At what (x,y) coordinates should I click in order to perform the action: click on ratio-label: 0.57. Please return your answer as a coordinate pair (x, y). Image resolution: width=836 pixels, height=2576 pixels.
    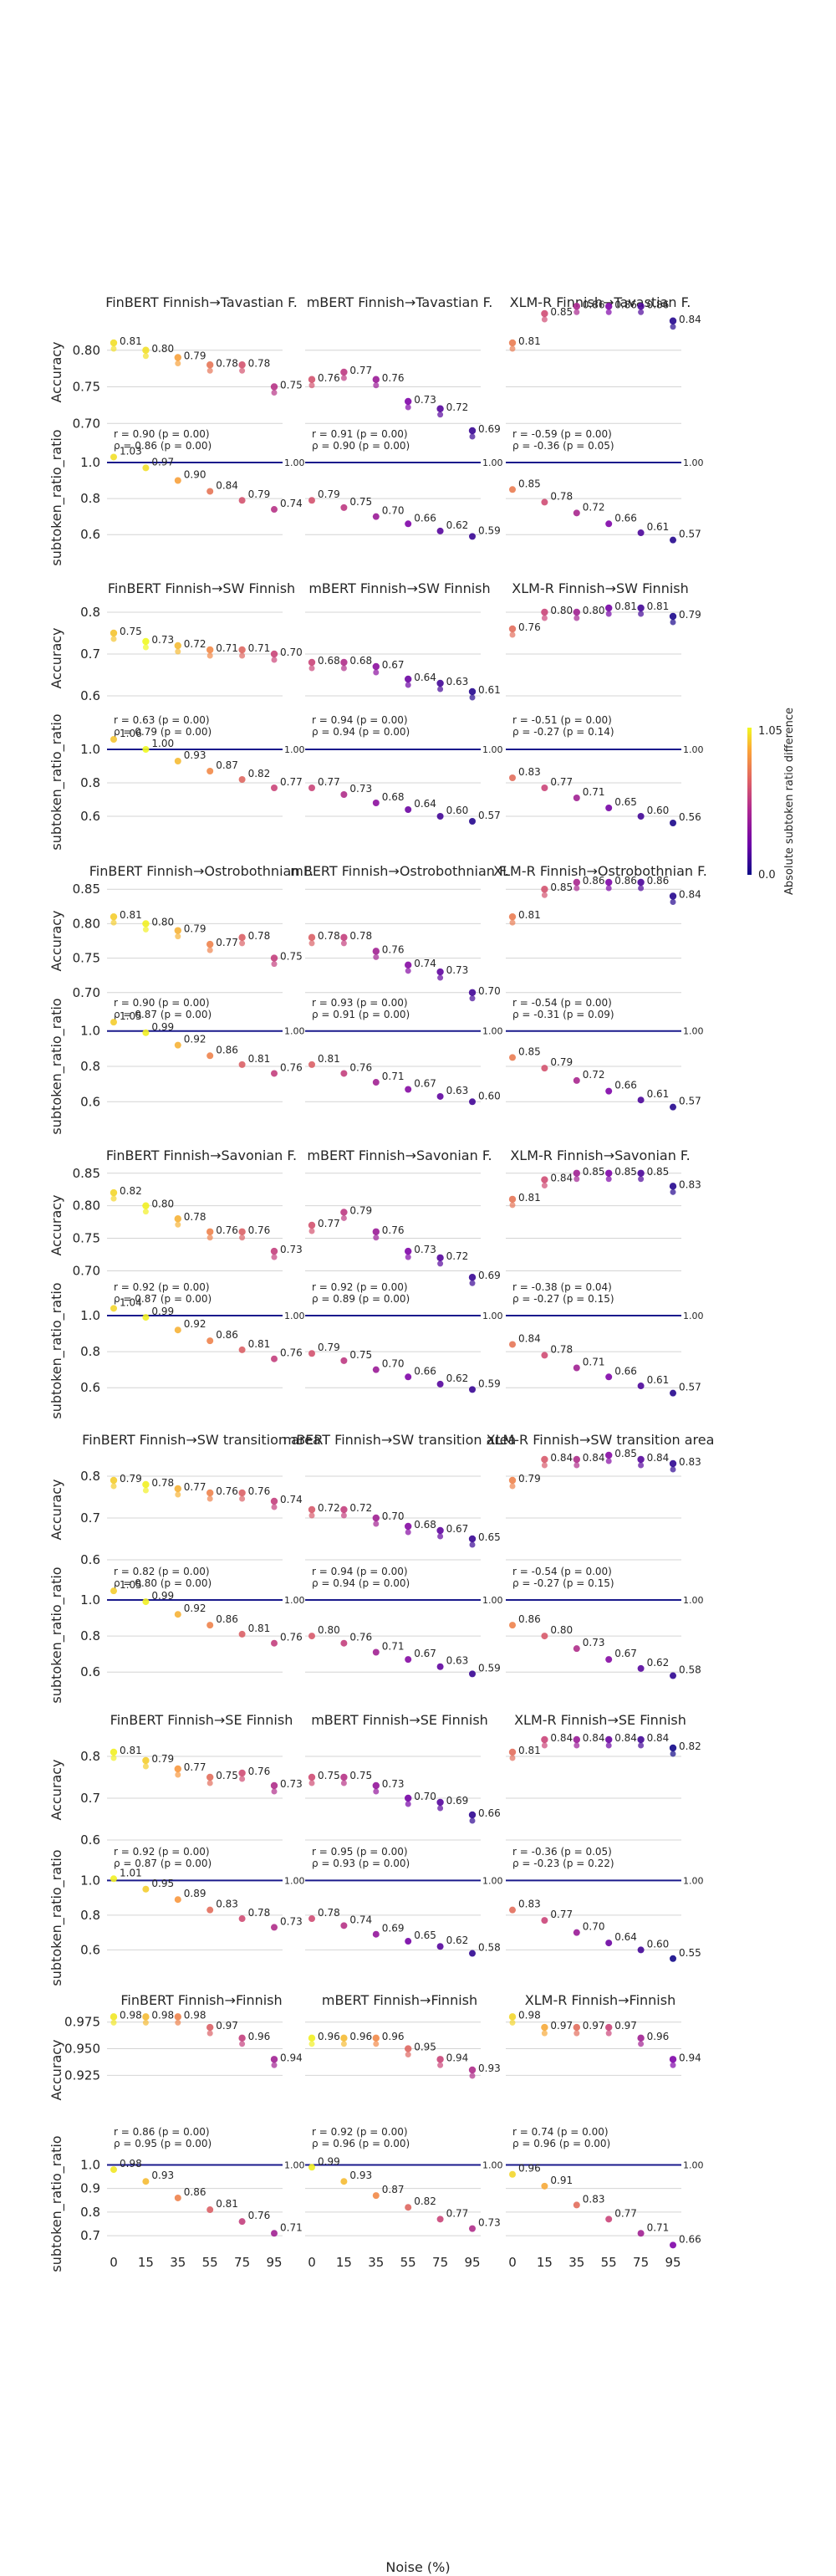
    Looking at the image, I should click on (690, 1101).